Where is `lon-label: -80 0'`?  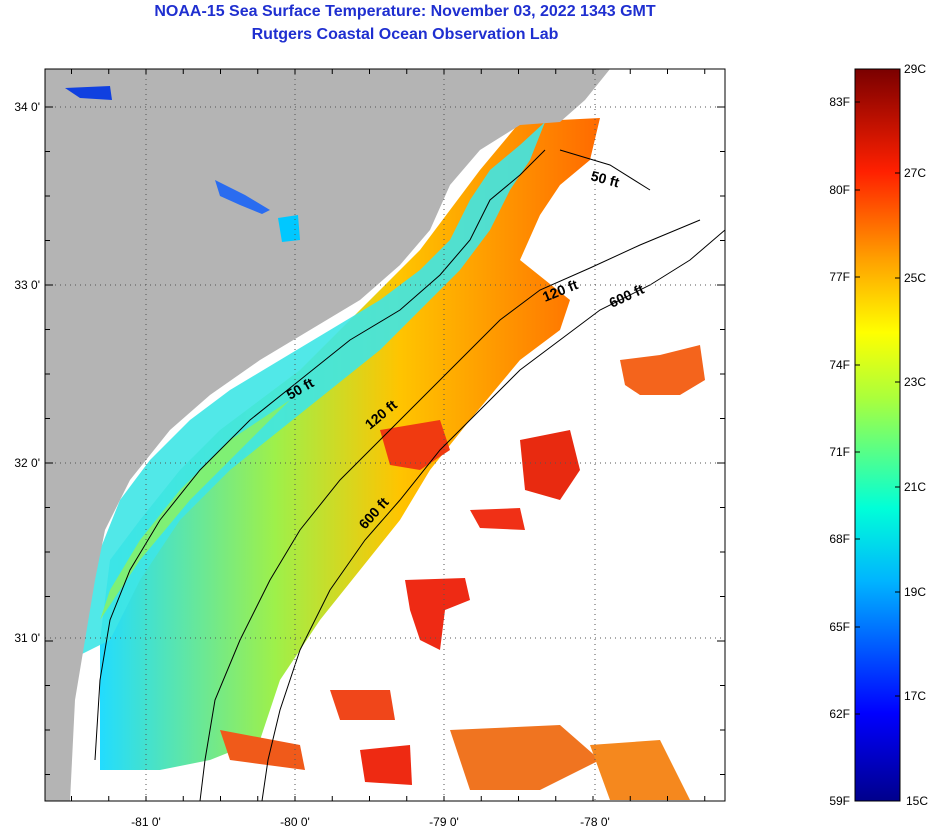 lon-label: -80 0' is located at coordinates (295, 822).